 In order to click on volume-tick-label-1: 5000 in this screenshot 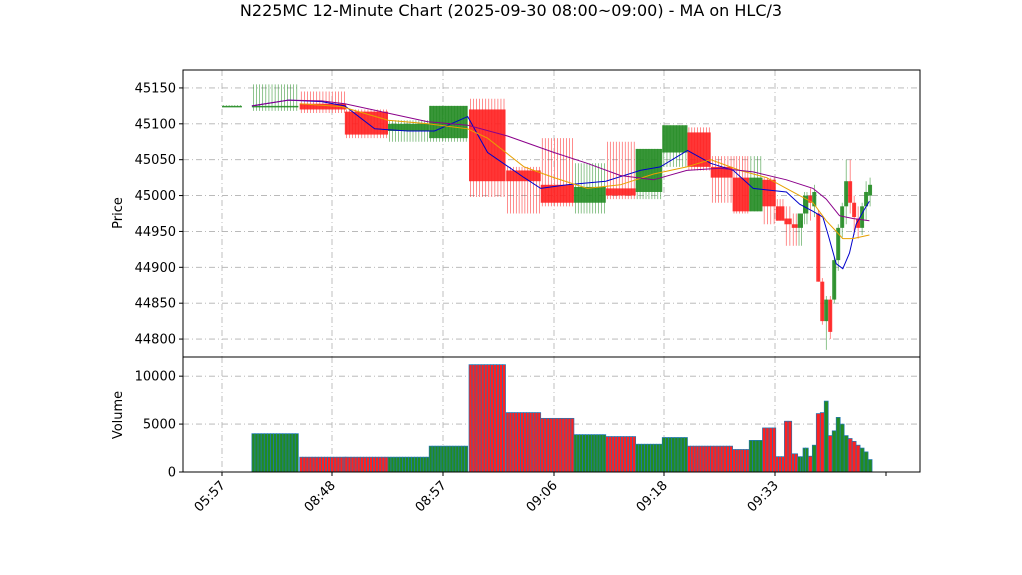, I will do `click(159, 425)`.